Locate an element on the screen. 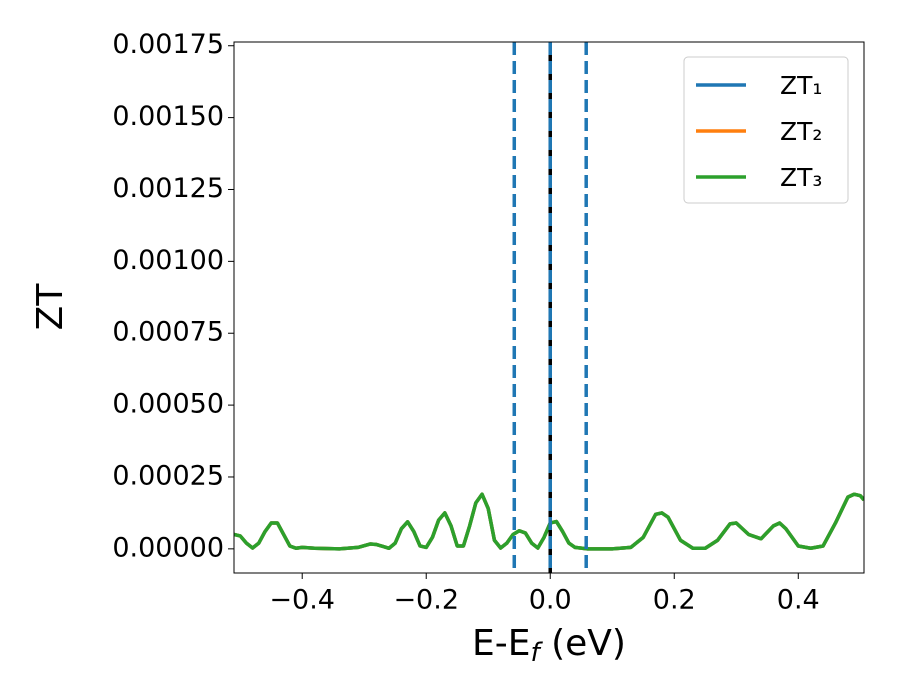  x-tick-label: 0.2 is located at coordinates (674, 600).